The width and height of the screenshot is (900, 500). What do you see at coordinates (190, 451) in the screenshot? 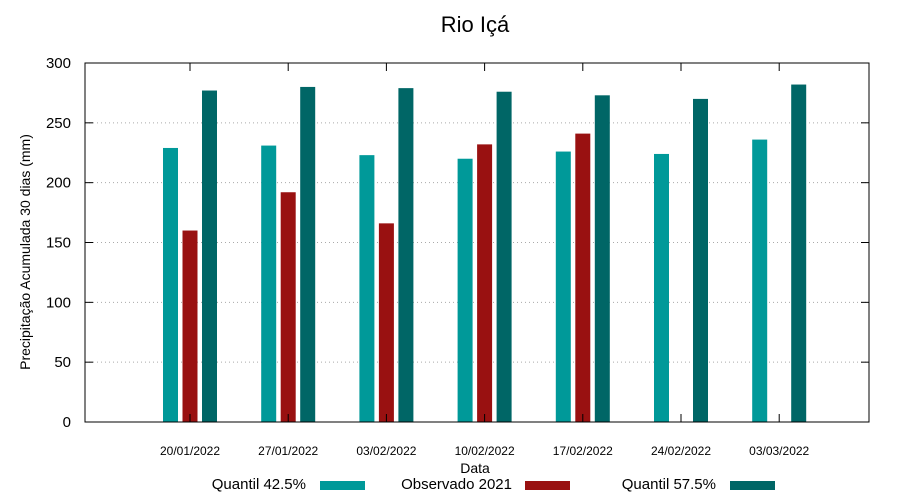
I see `x-tick-label: 20/01/2022` at bounding box center [190, 451].